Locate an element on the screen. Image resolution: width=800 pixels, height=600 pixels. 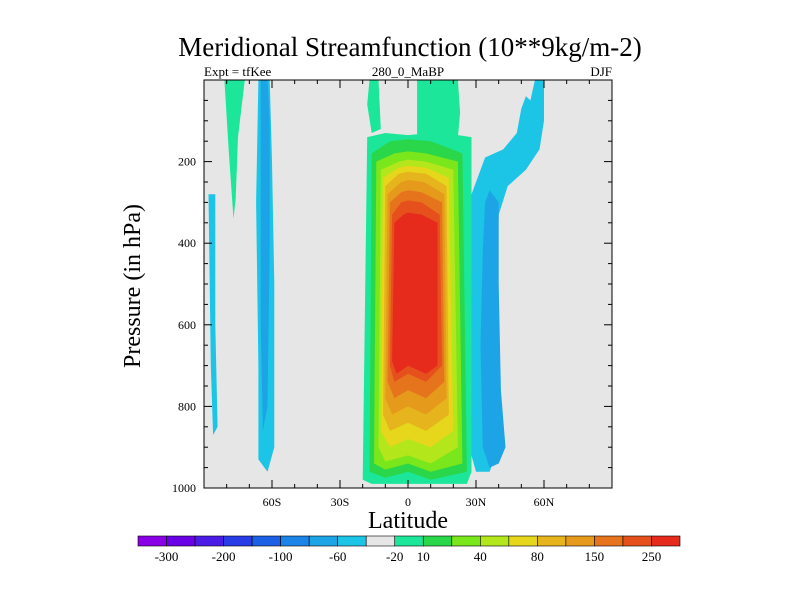
colorbar-label: -60 is located at coordinates (337, 556).